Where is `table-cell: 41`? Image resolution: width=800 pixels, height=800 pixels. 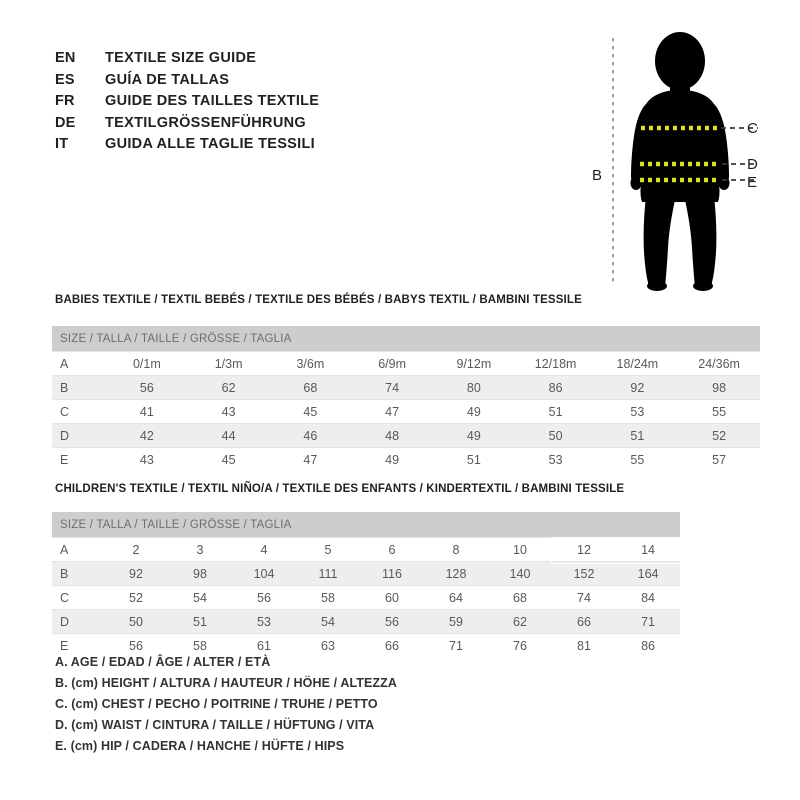 table-cell: 41 is located at coordinates (147, 411).